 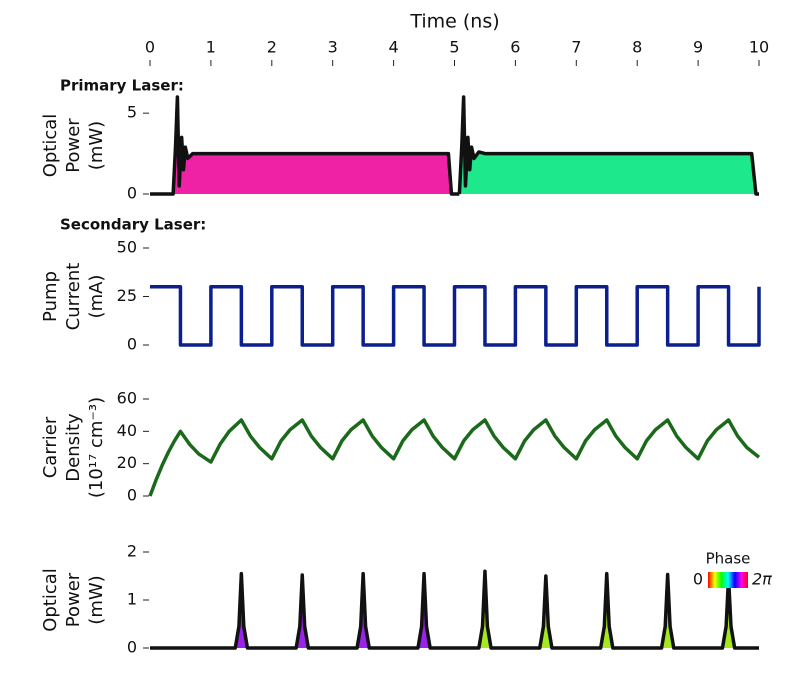 I want to click on x-tick-label: 3, so click(x=333, y=47).